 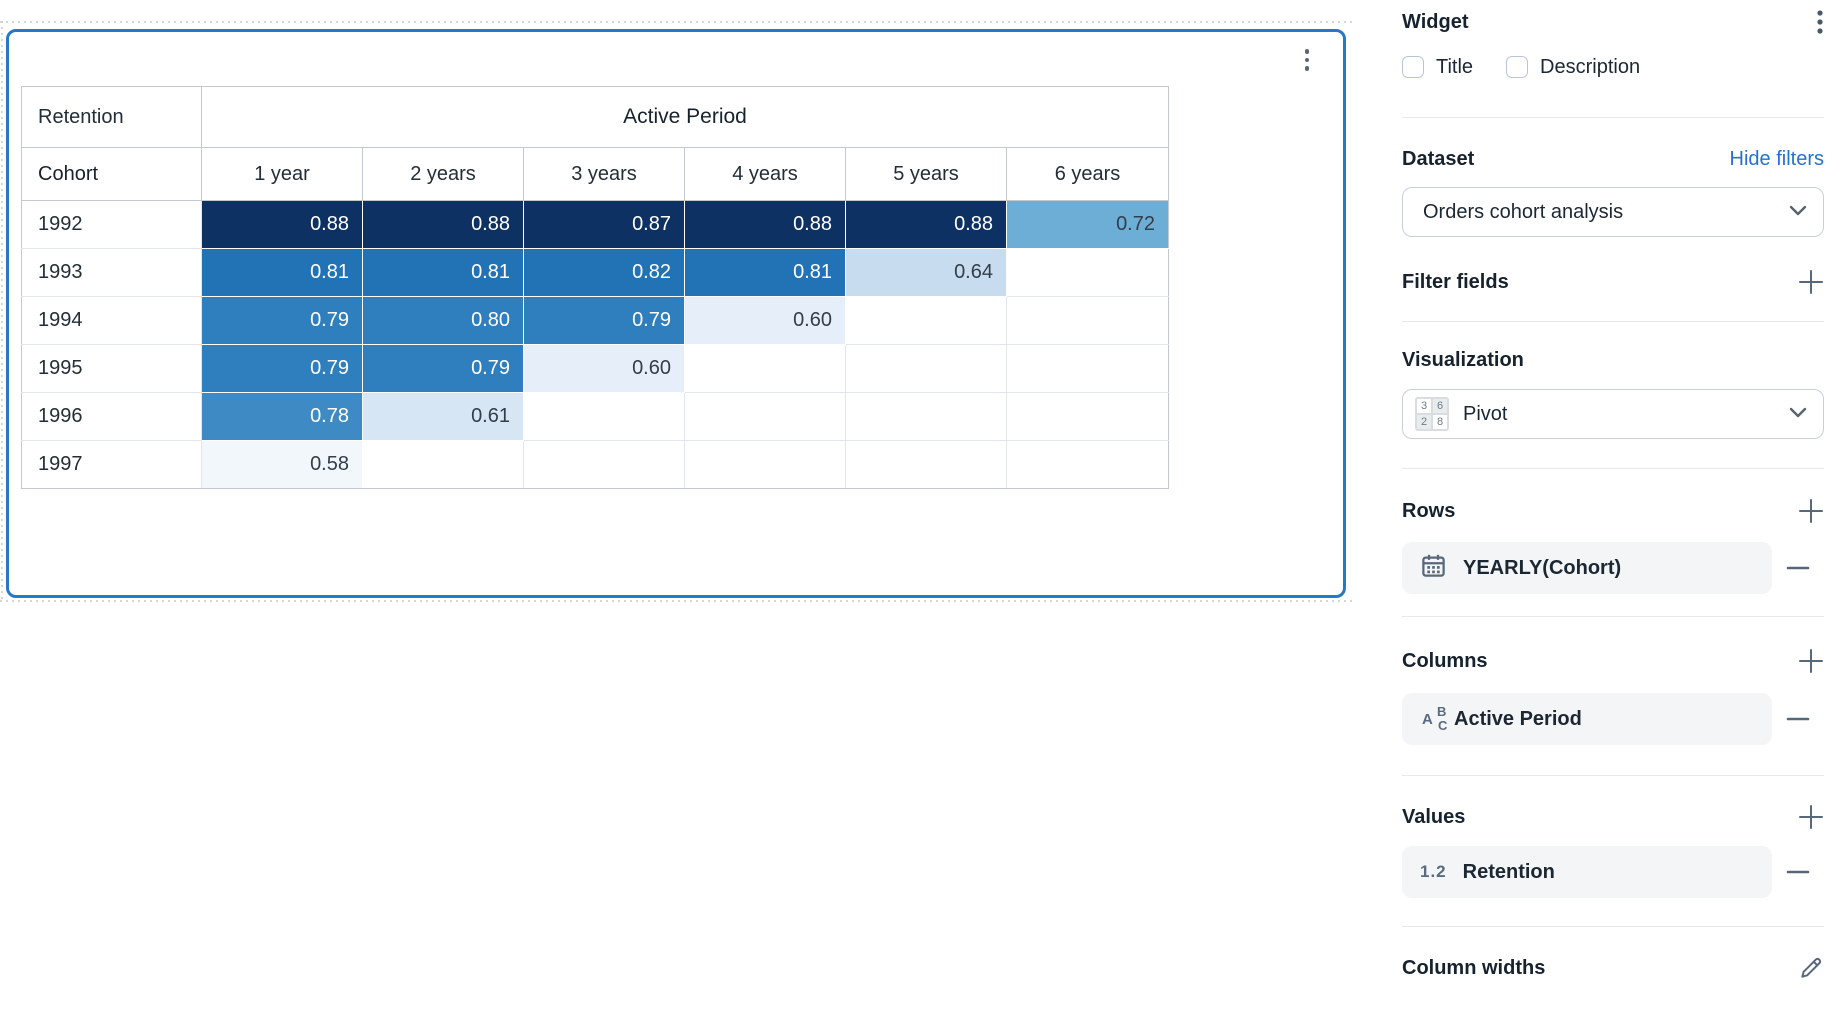 I want to click on pivot-data-row: 1994 0.79 0.80 0.79 0.60, so click(x=595, y=320).